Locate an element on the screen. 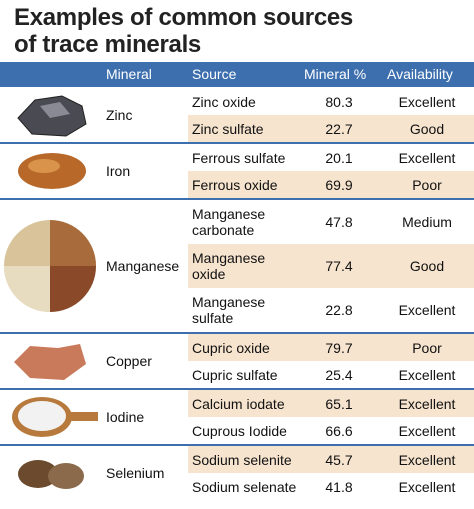  source-cell: Calcium iodate is located at coordinates (238, 403).